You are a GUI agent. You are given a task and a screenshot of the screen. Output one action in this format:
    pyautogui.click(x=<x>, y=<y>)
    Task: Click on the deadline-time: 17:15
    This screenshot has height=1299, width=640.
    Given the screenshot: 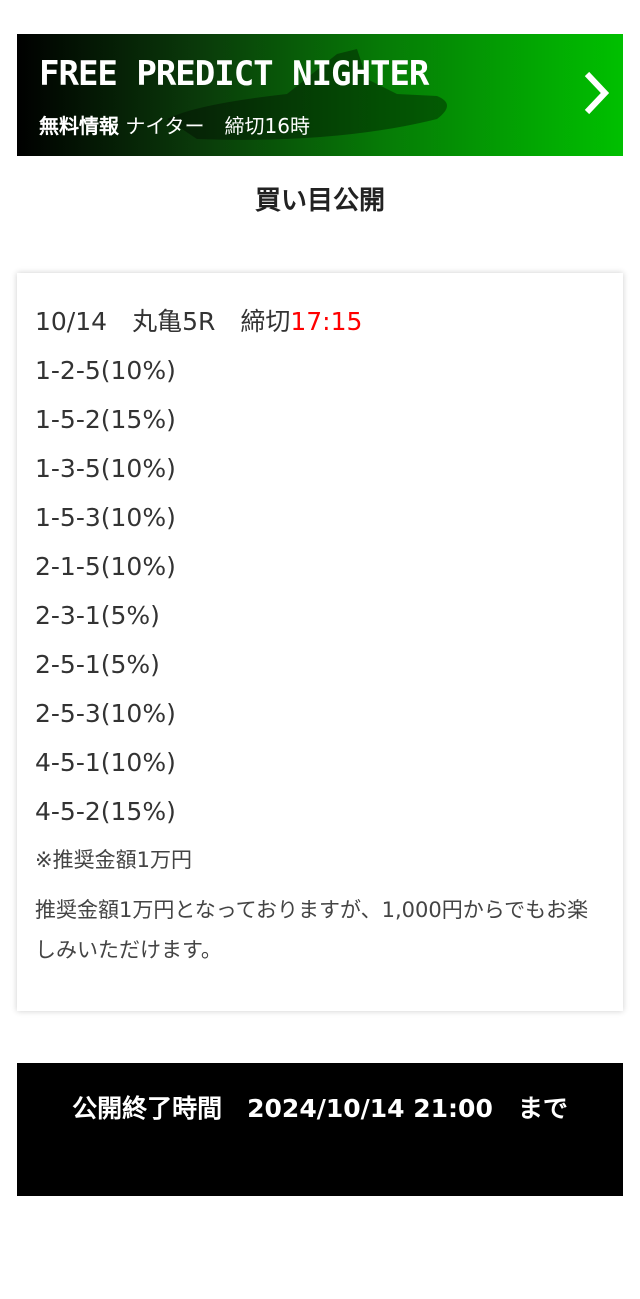 What is the action you would take?
    pyautogui.click(x=326, y=321)
    